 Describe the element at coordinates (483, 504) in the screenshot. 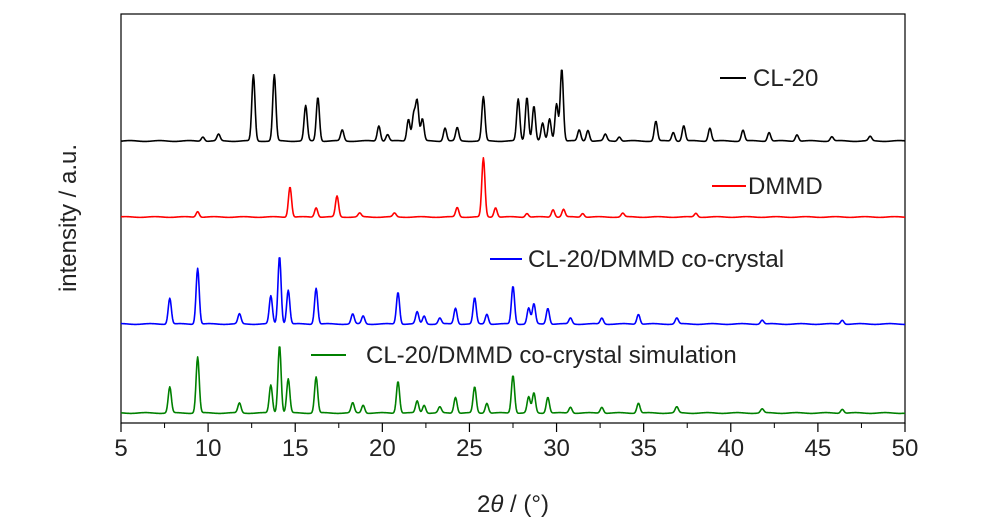

I see `x-axis-title-prefix: 2` at that location.